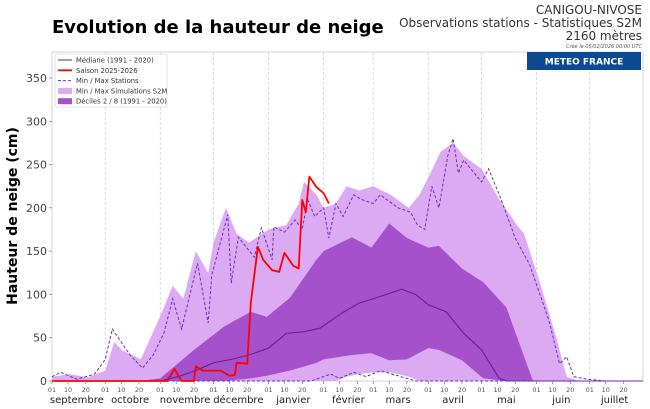 Image resolution: width=650 pixels, height=409 pixels. I want to click on y-tick-label: 250, so click(36, 165).